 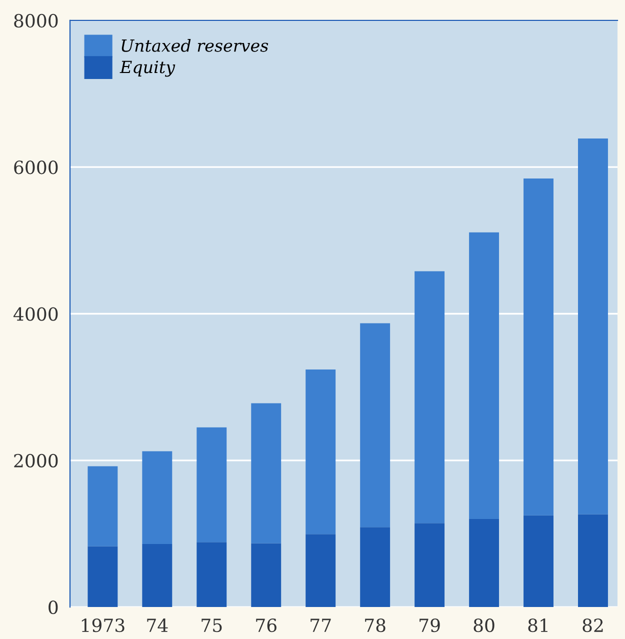 What do you see at coordinates (484, 625) in the screenshot?
I see `x-tick-label: 80` at bounding box center [484, 625].